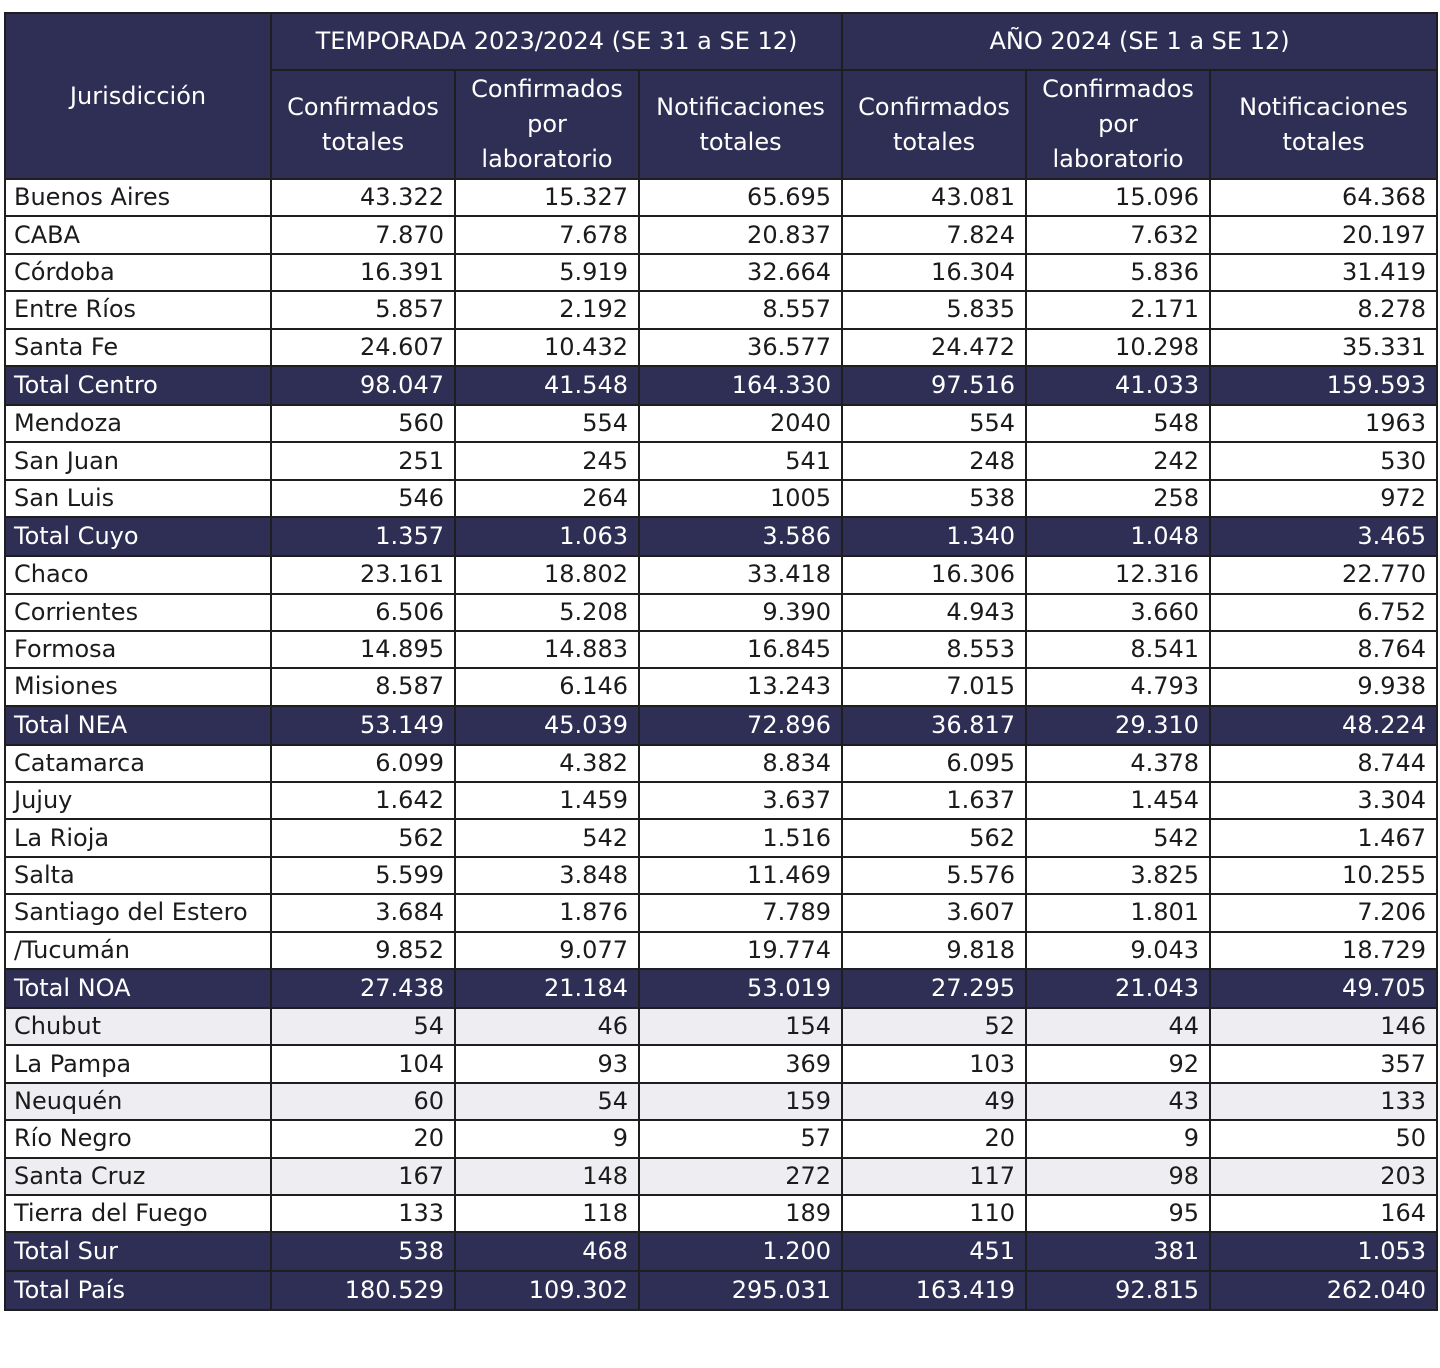 This screenshot has height=1368, width=1440. What do you see at coordinates (1324, 1101) in the screenshot?
I see `value-cell: 133` at bounding box center [1324, 1101].